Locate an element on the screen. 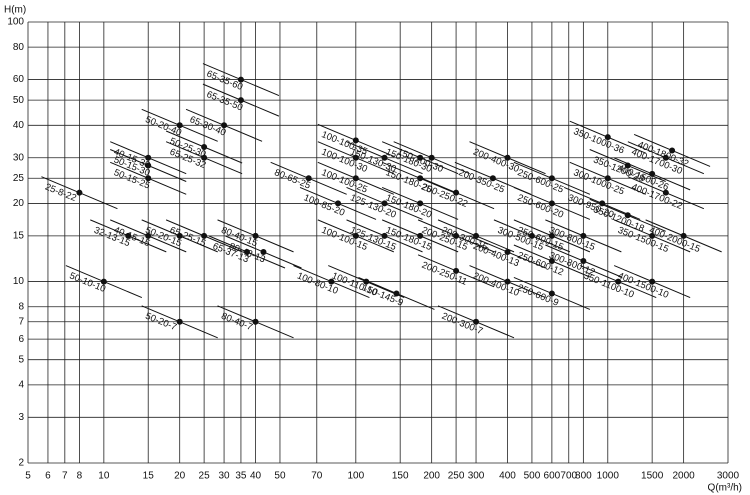  x-tick-label: 700 is located at coordinates (568, 476).